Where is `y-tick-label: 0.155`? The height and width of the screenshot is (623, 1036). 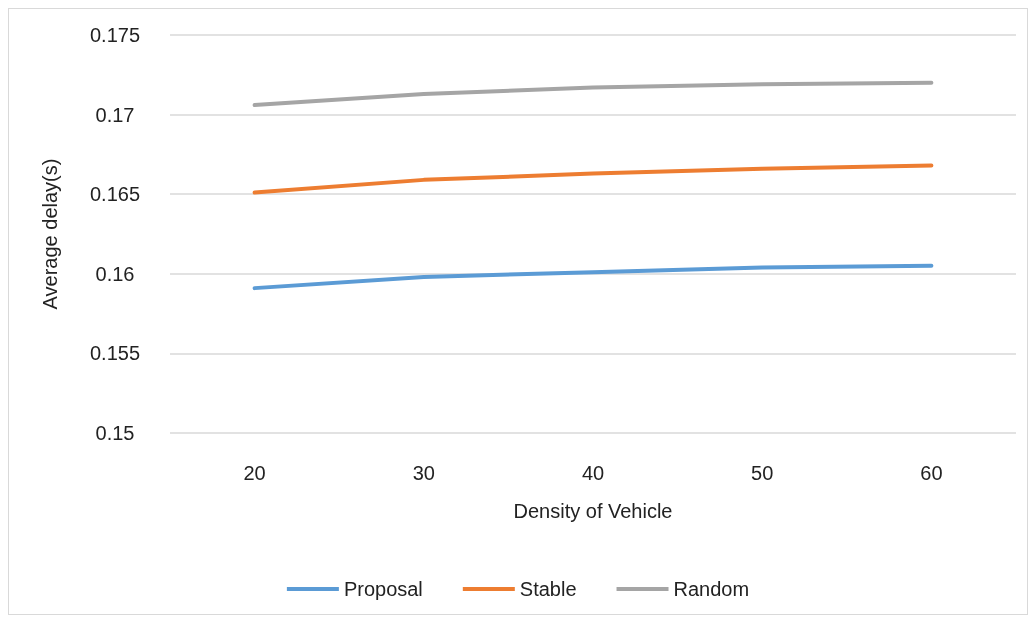
y-tick-label: 0.155 is located at coordinates (115, 353).